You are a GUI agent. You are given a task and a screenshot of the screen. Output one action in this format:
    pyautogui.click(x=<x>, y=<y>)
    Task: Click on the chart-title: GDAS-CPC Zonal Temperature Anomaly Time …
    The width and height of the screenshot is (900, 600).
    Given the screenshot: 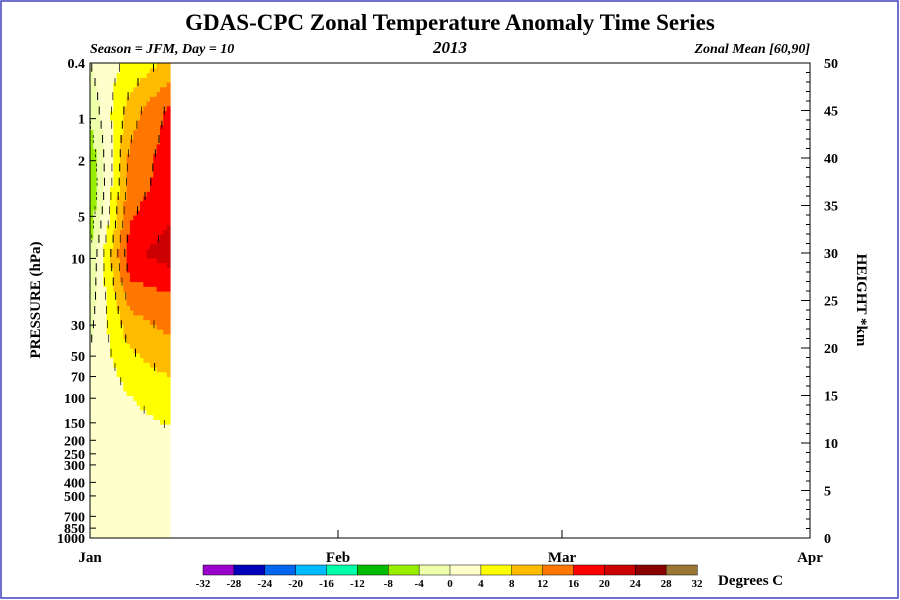 What is the action you would take?
    pyautogui.click(x=450, y=22)
    